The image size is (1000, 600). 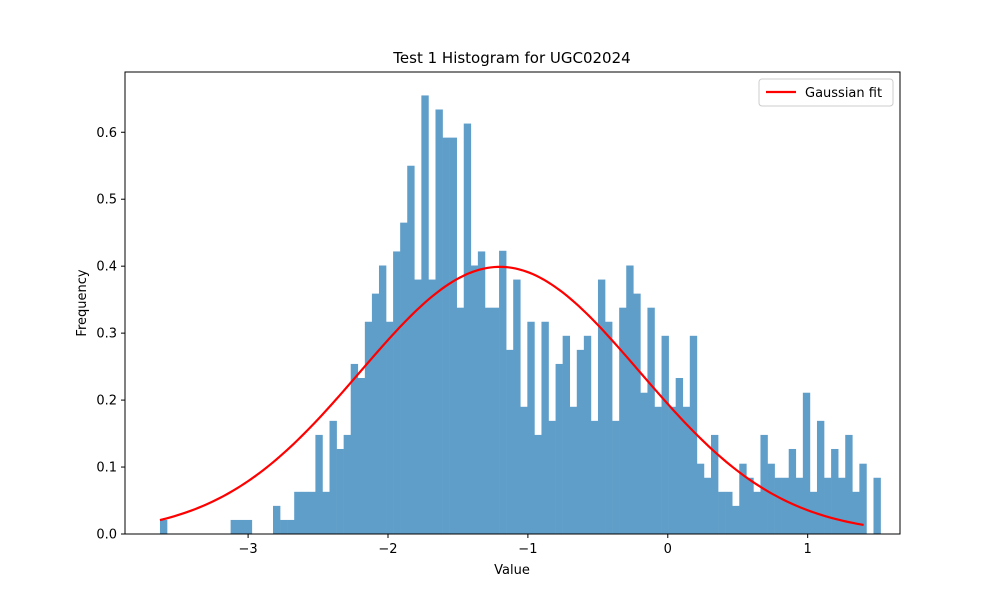 What do you see at coordinates (387, 549) in the screenshot?
I see `x-tick-label: −2` at bounding box center [387, 549].